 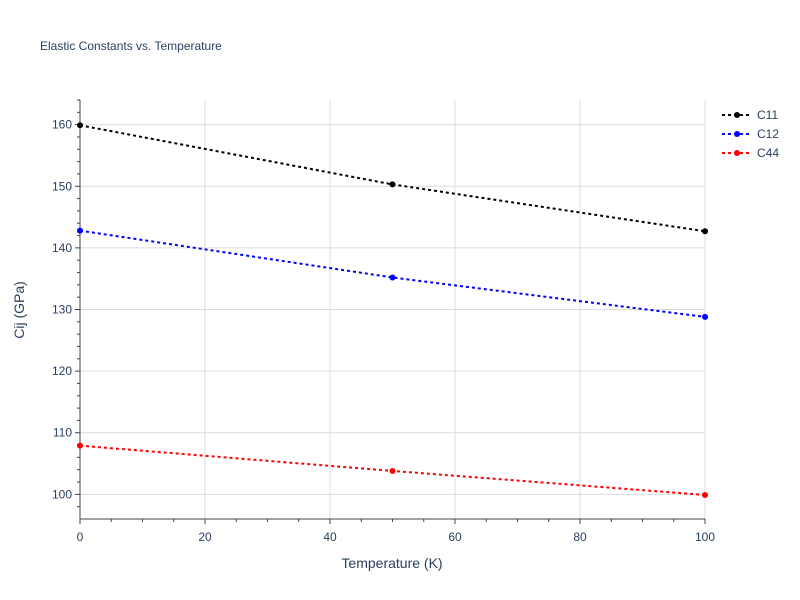 I want to click on y-tick-label: 150, so click(x=62, y=186).